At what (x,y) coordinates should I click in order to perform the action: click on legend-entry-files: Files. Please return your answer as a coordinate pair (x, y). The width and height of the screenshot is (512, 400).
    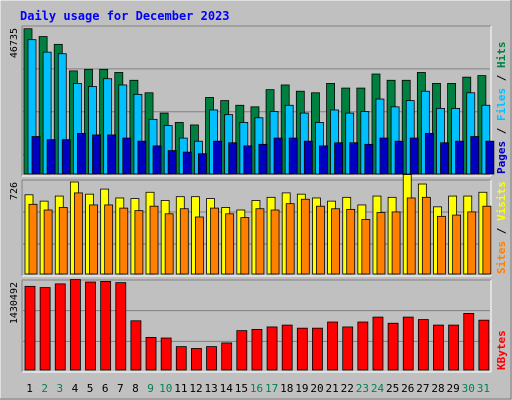
    Looking at the image, I should click on (501, 104).